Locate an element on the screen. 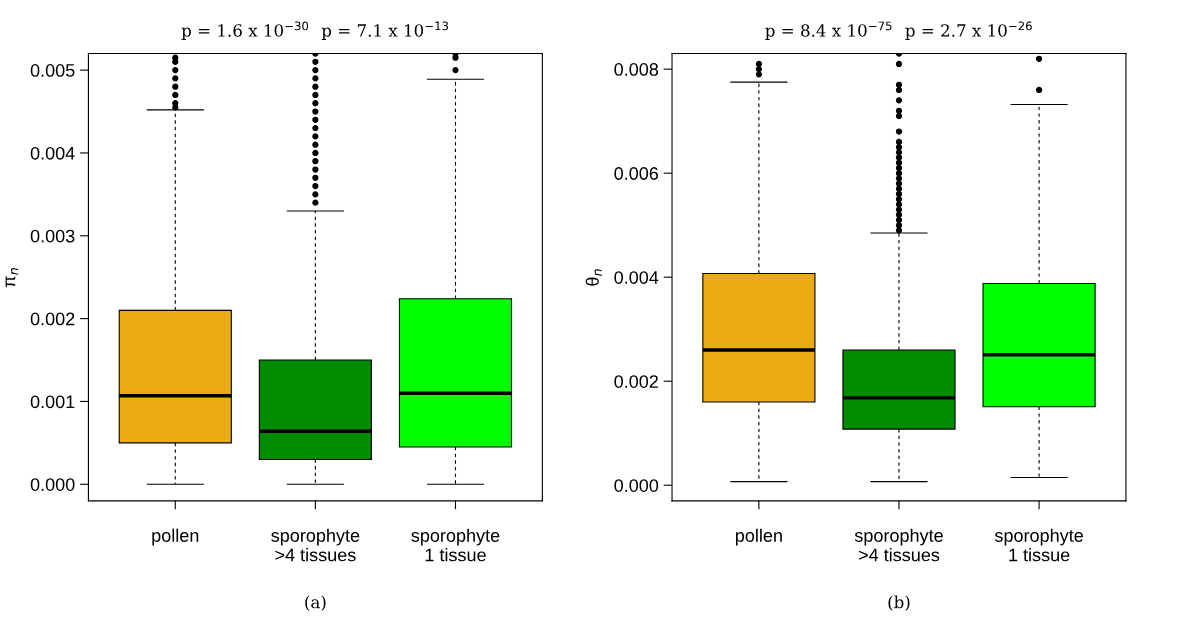 The width and height of the screenshot is (1179, 630). x-axis-title: (a) is located at coordinates (315, 603).